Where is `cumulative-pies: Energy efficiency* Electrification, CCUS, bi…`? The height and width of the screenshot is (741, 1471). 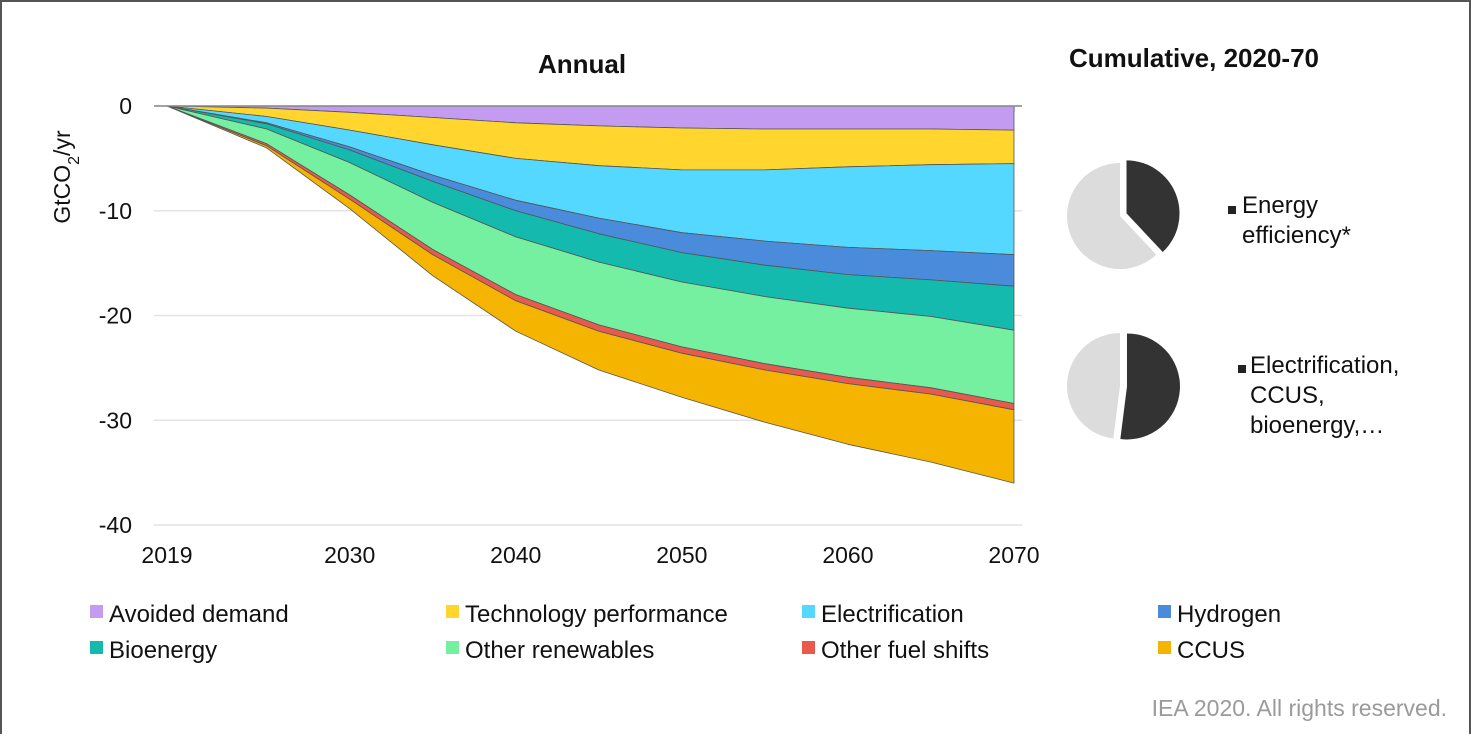
cumulative-pies: Energy efficiency* Electrification, CCUS, bi… is located at coordinates (1232, 300).